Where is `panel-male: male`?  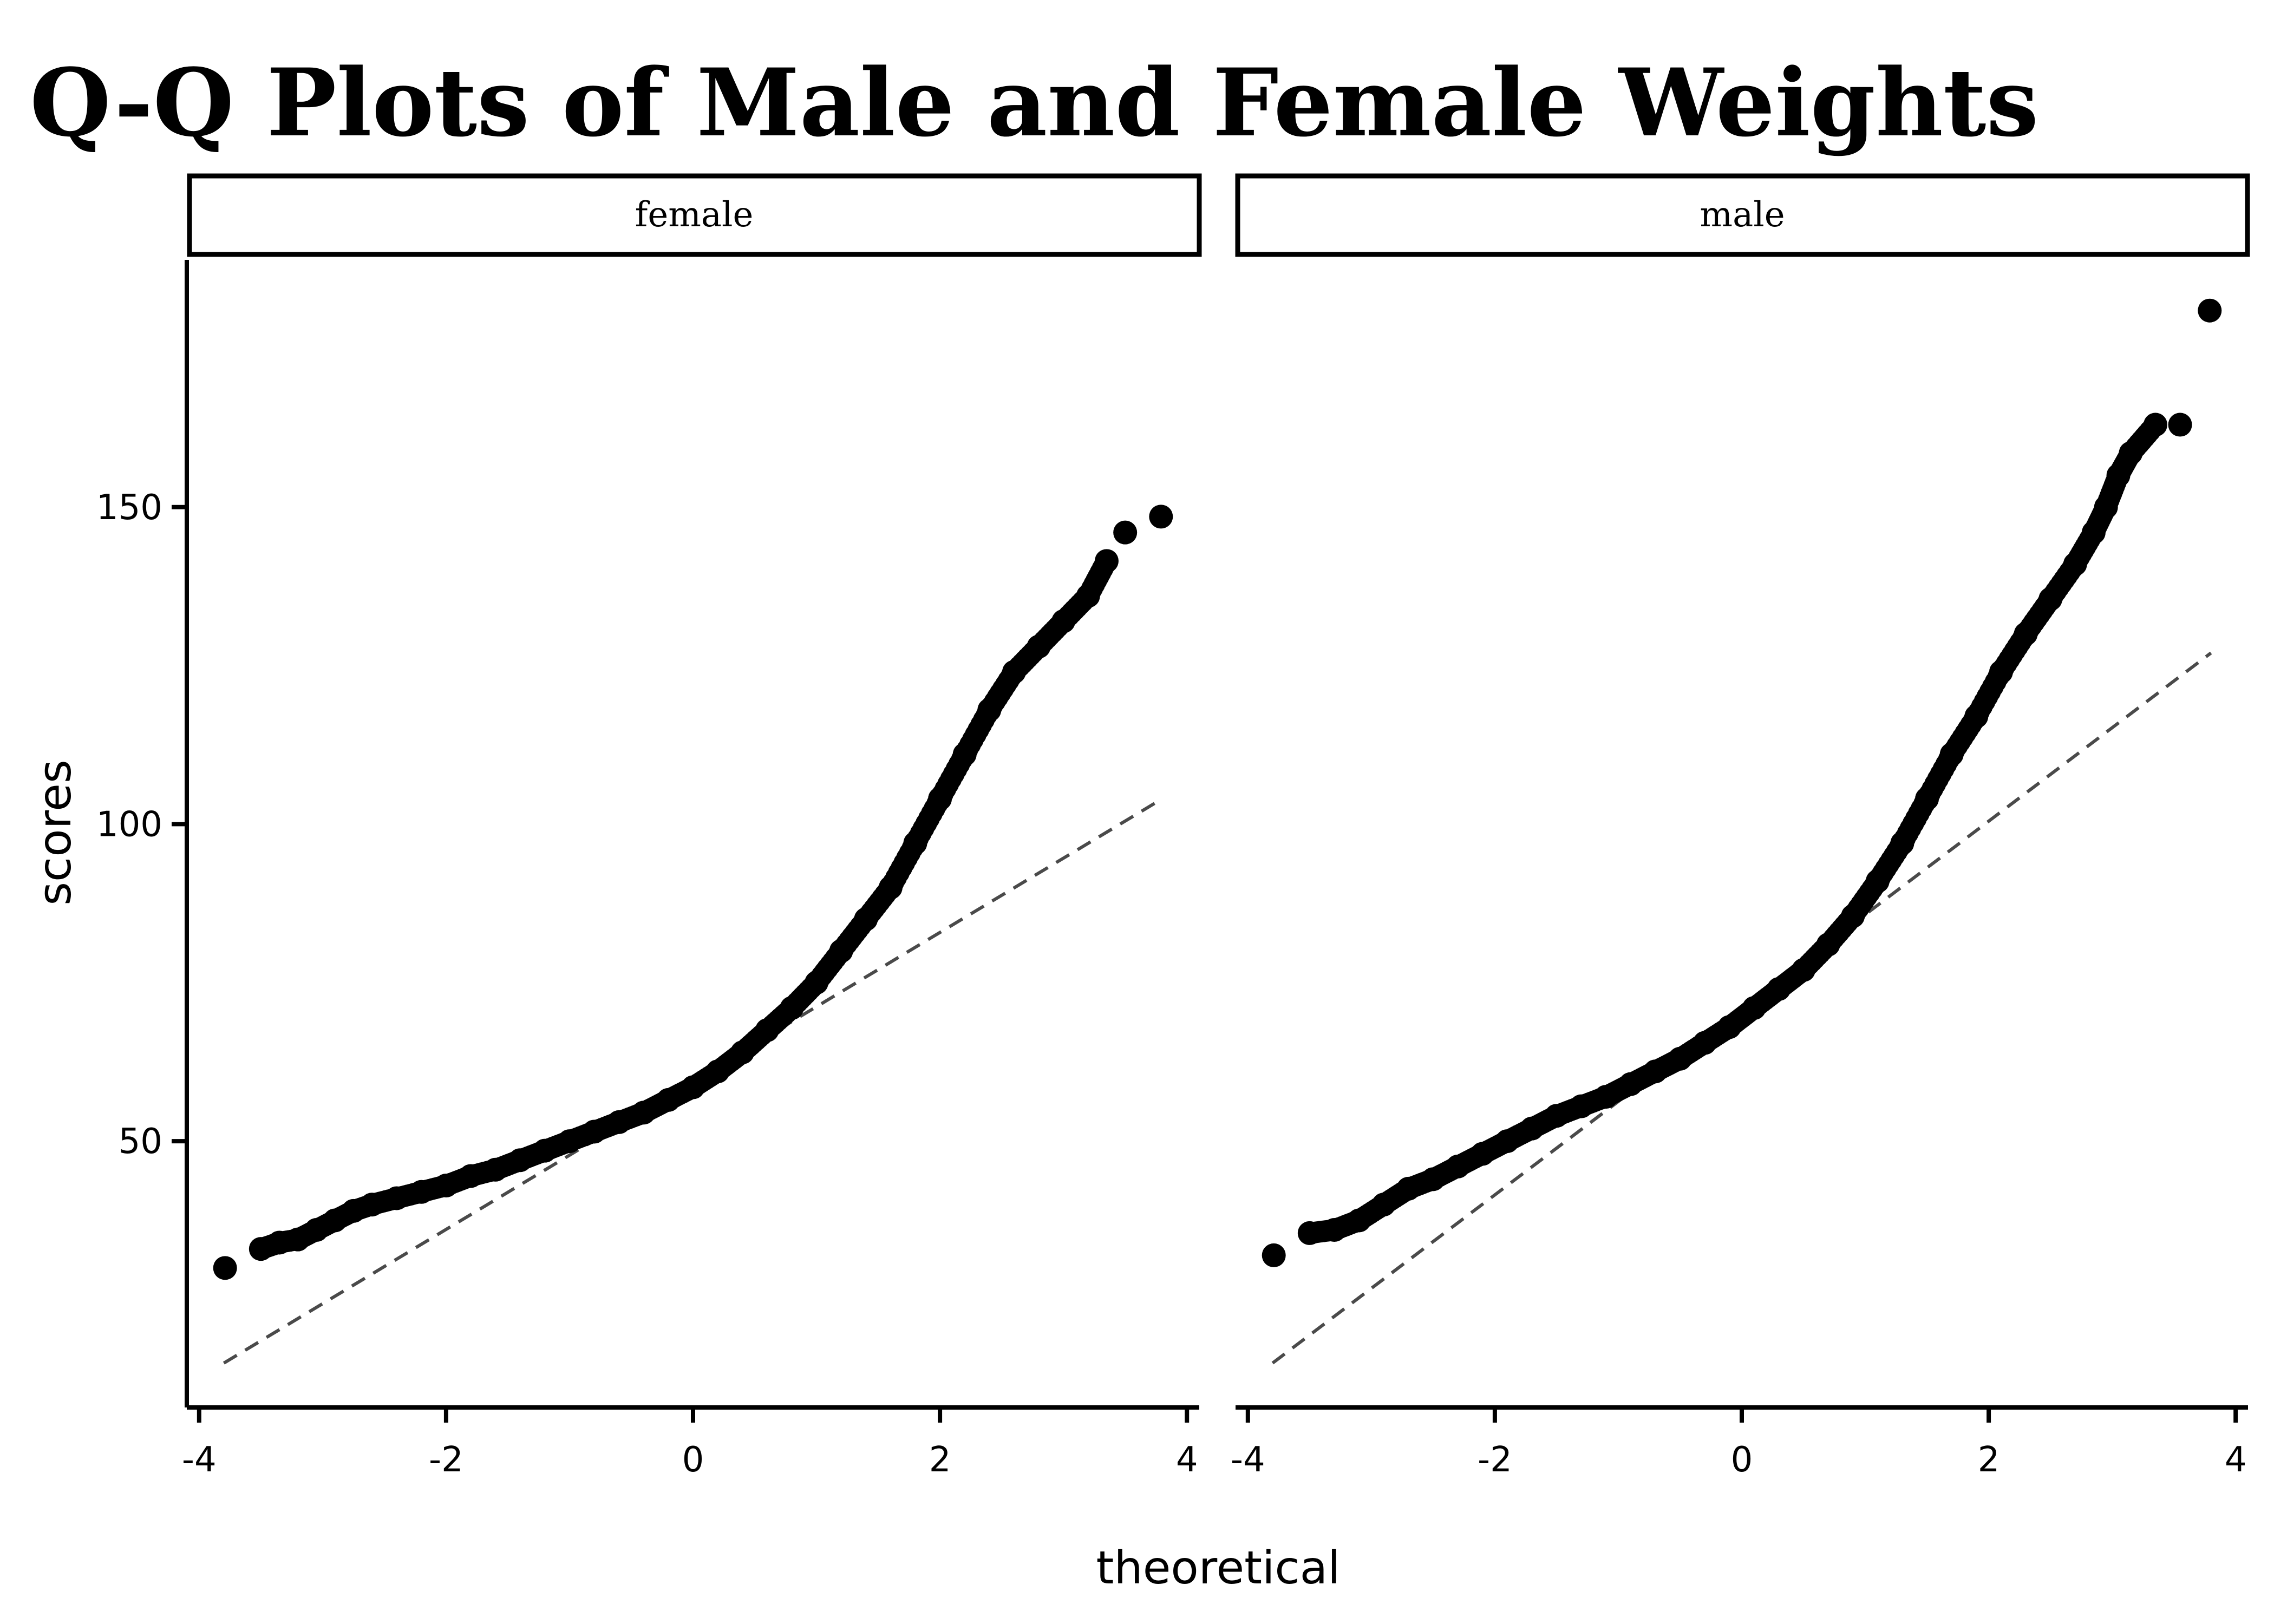 panel-male: male is located at coordinates (1743, 215).